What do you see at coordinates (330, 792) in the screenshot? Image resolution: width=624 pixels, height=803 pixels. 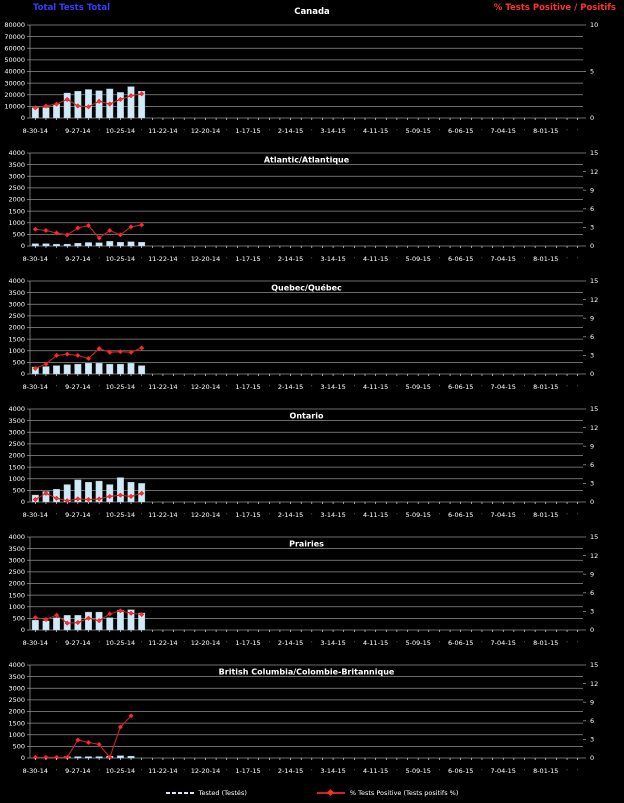 I see `positivity-swatch-icon` at bounding box center [330, 792].